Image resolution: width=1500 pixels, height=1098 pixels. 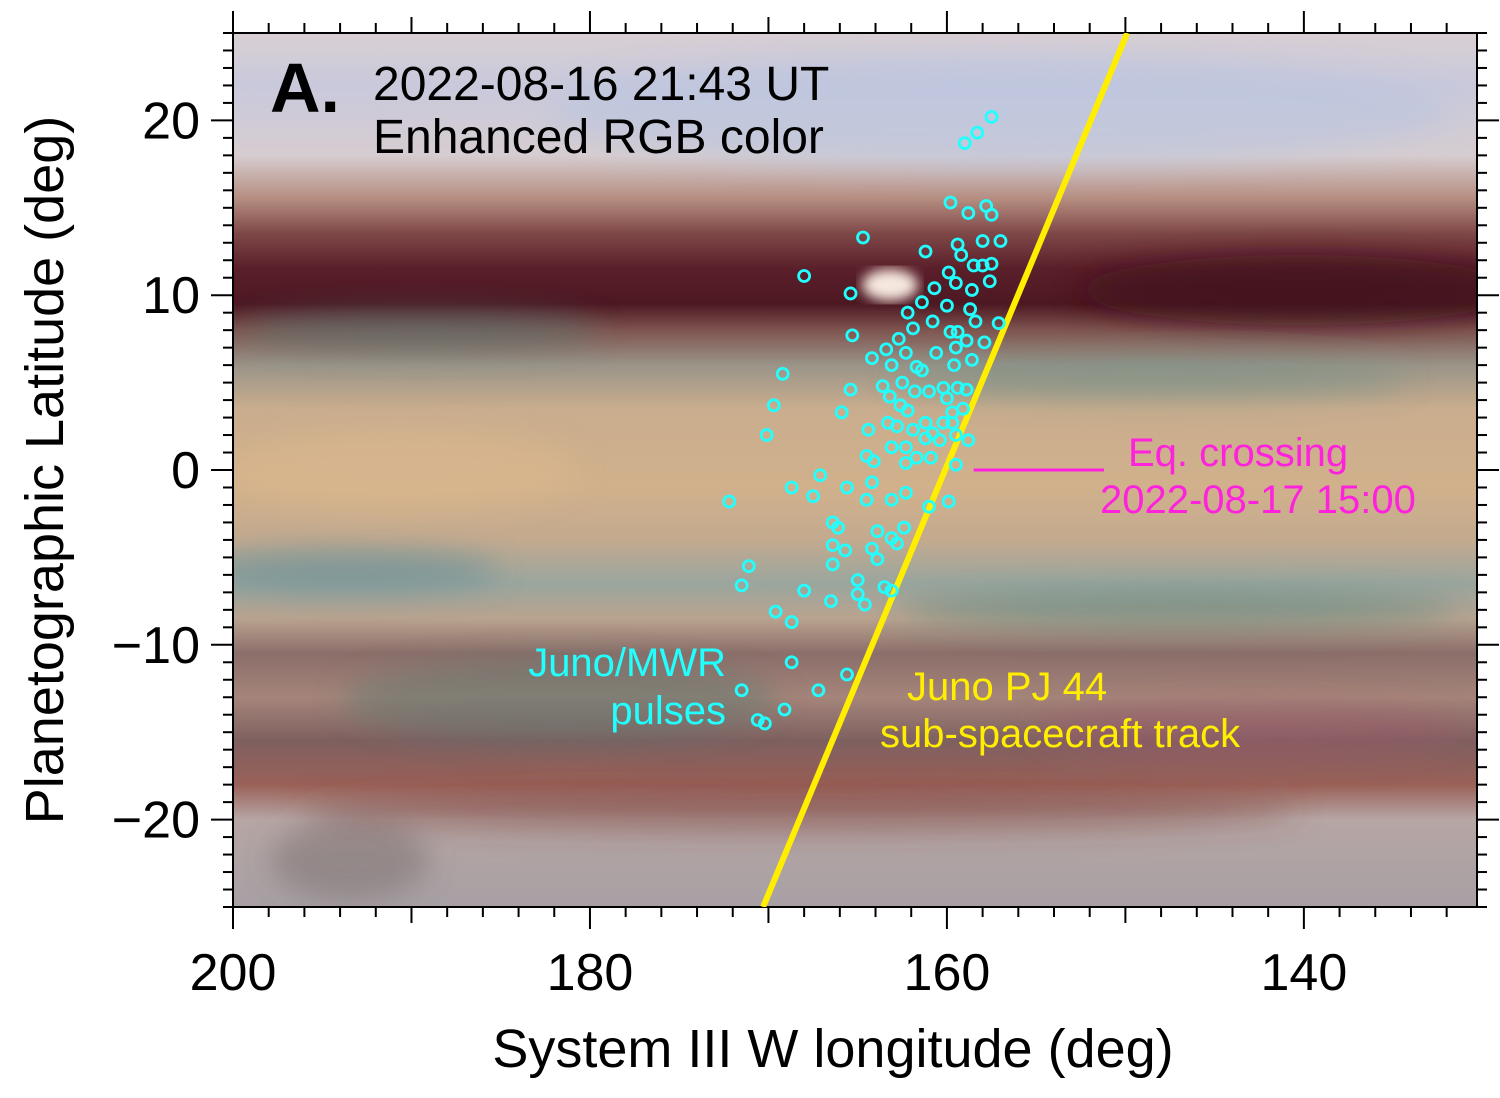 What do you see at coordinates (156, 821) in the screenshot?
I see `y-tick-label: −20` at bounding box center [156, 821].